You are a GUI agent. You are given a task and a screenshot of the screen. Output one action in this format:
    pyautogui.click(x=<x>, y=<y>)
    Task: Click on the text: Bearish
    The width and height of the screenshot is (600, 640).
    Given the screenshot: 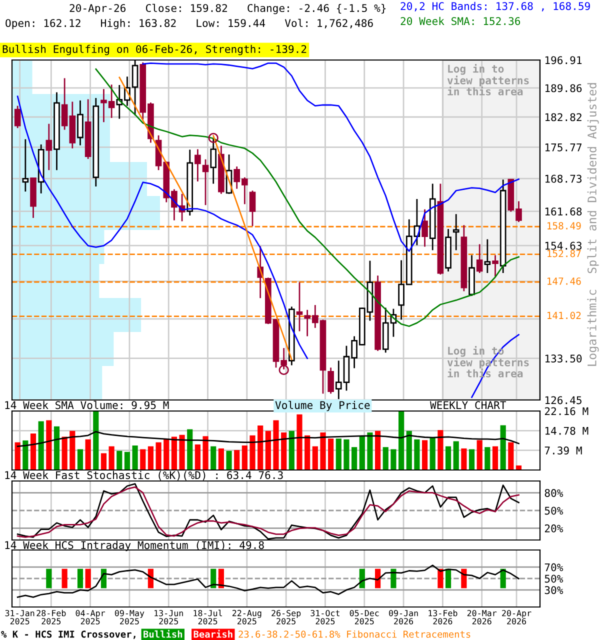 What is the action you would take?
    pyautogui.click(x=213, y=634)
    